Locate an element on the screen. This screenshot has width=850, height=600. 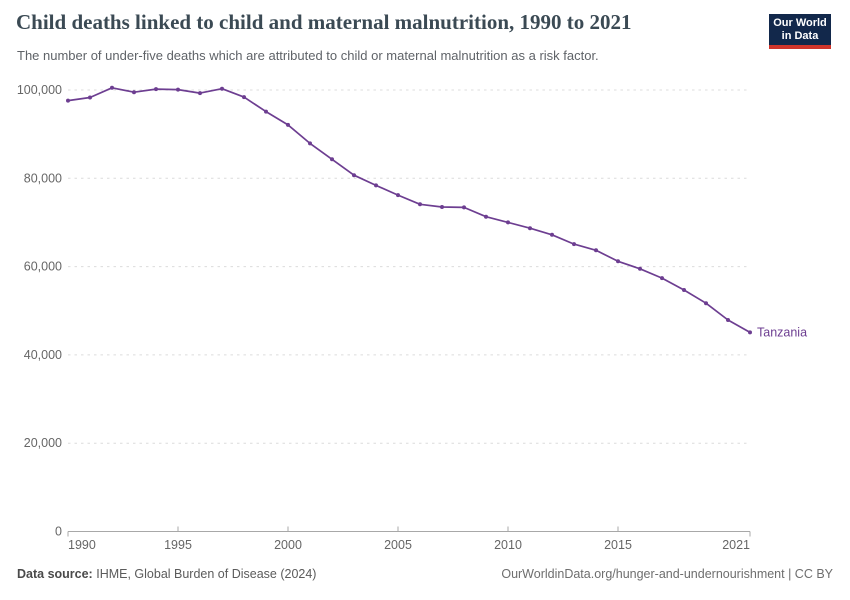
y-tick-label: 0 is located at coordinates (58, 532).